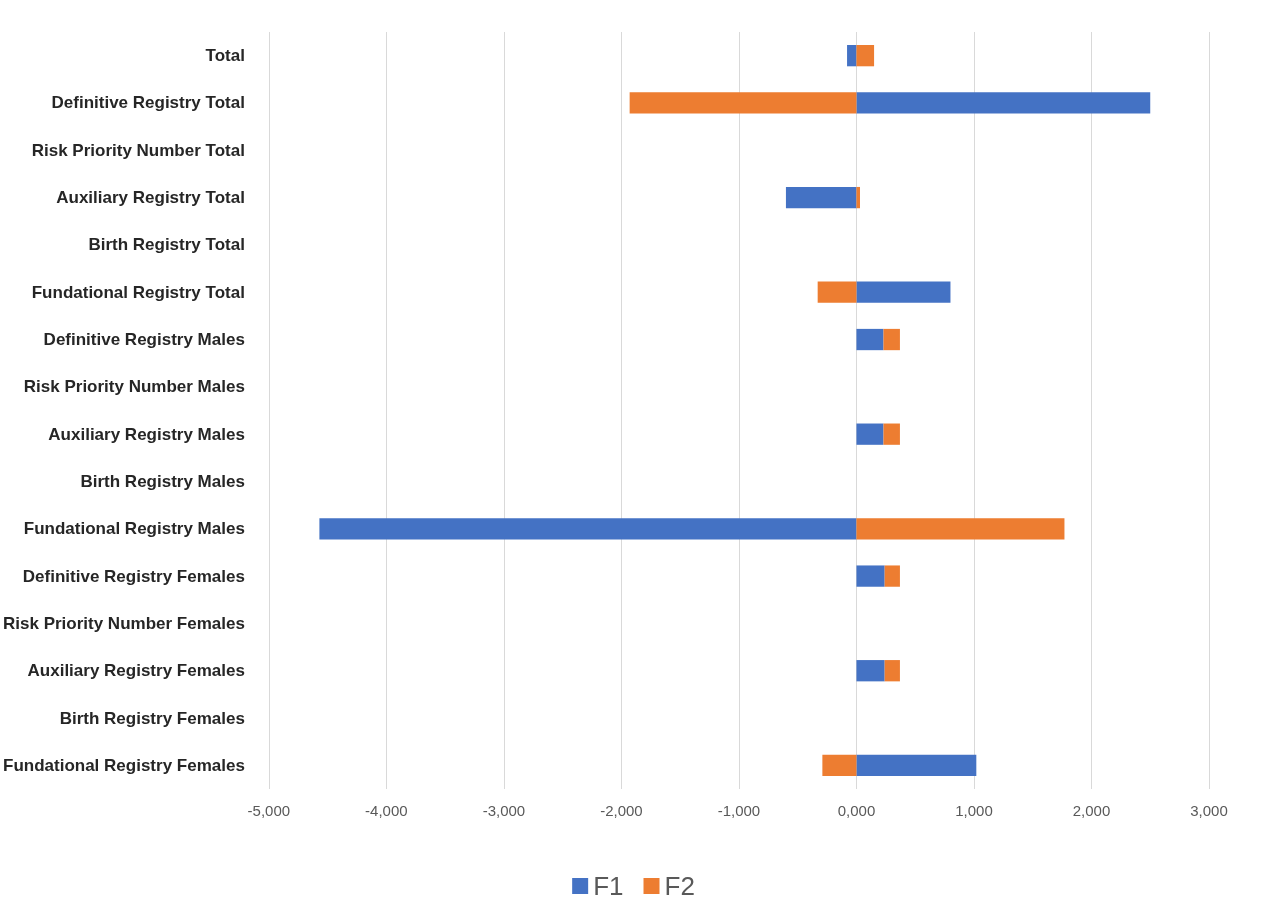  Describe the element at coordinates (152, 718) in the screenshot. I see `y-tick-label: Birth Registry Females` at that location.